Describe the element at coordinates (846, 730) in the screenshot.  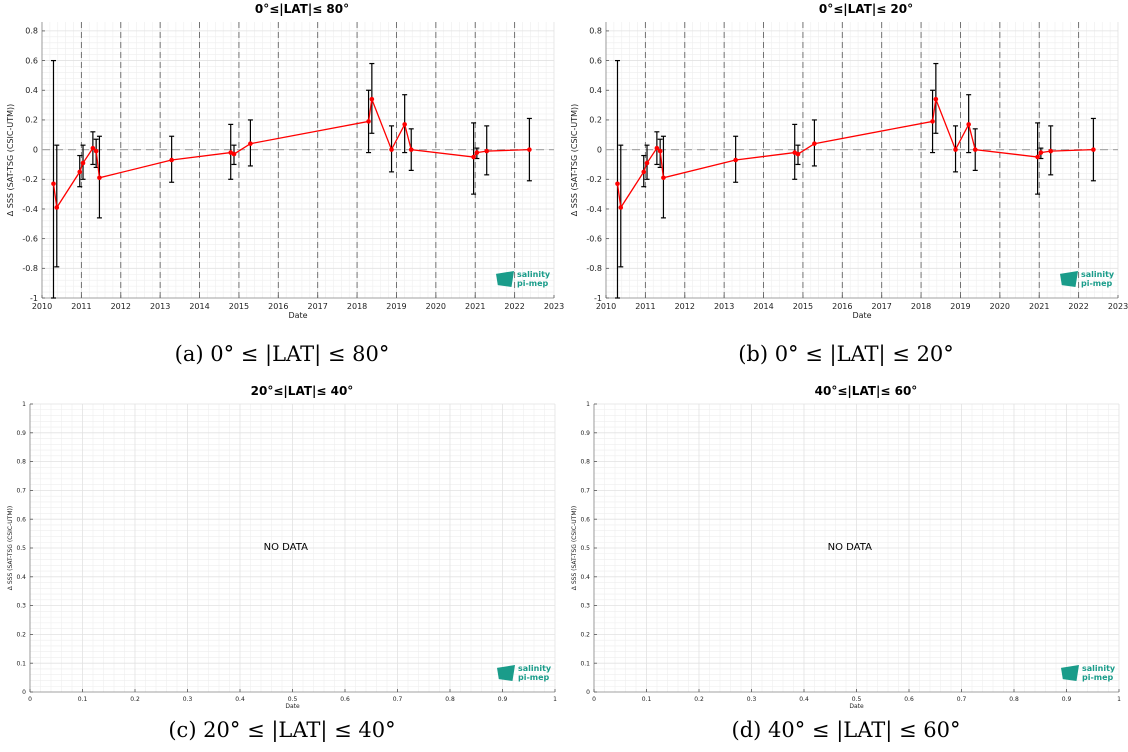
I see `caption-d: (d) 40° ≤ |LAT| ≤ 60°` at that location.